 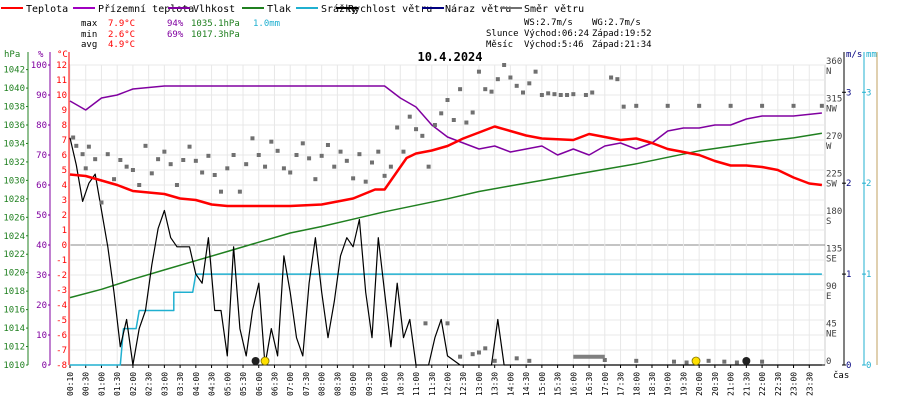 What do you see at coordinates (834, 100) in the screenshot?
I see `dir-deg-label-1: 315` at bounding box center [834, 100].